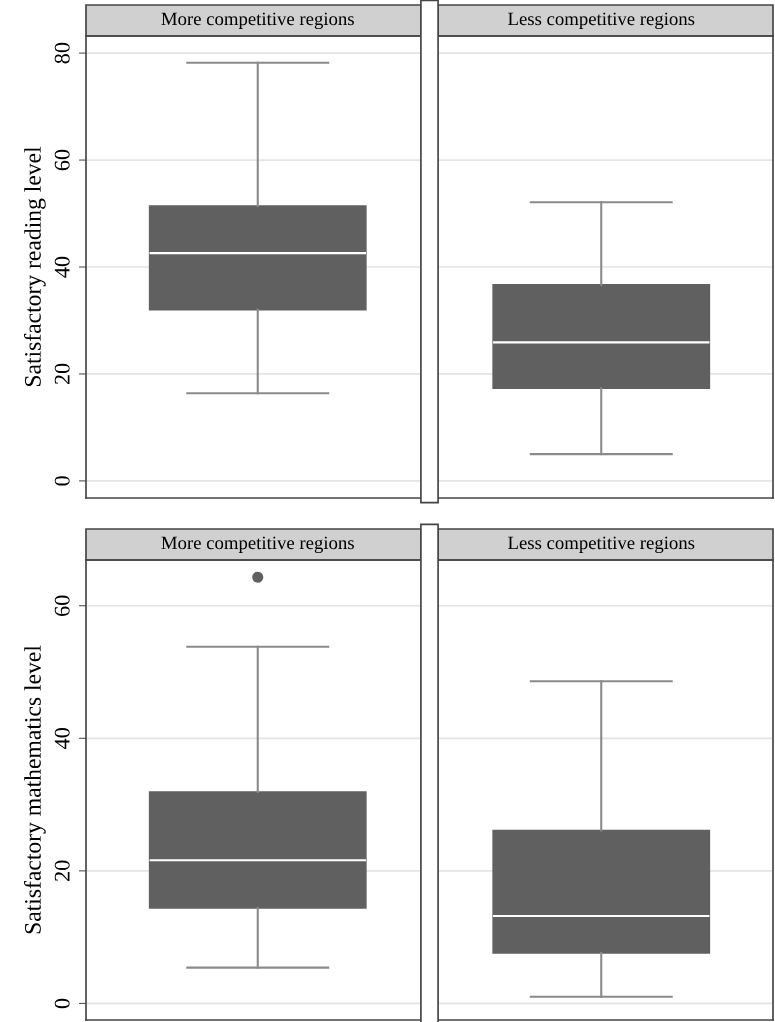 This screenshot has height=1022, width=775. I want to click on y-tick-label: 80, so click(62, 53).